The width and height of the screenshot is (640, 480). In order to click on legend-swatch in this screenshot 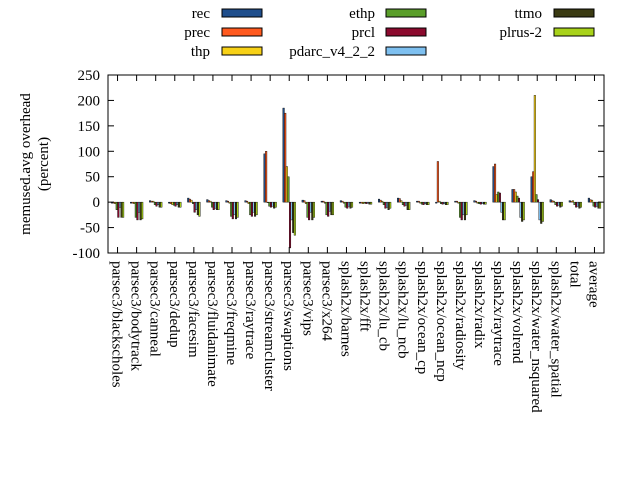, I will do `click(406, 51)`.